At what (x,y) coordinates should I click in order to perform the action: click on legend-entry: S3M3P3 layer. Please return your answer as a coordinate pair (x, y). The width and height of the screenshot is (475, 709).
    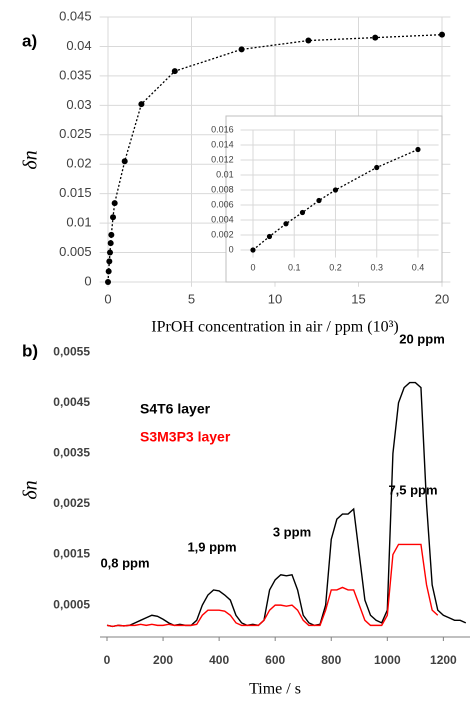
    Looking at the image, I should click on (185, 437).